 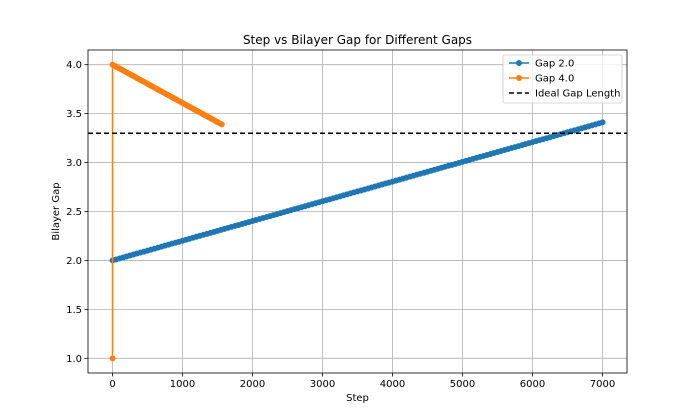 I want to click on y-axis-ticks: 1.0 1.5 2.0 2.5 3.0 3.5 4.0, so click(x=77, y=212).